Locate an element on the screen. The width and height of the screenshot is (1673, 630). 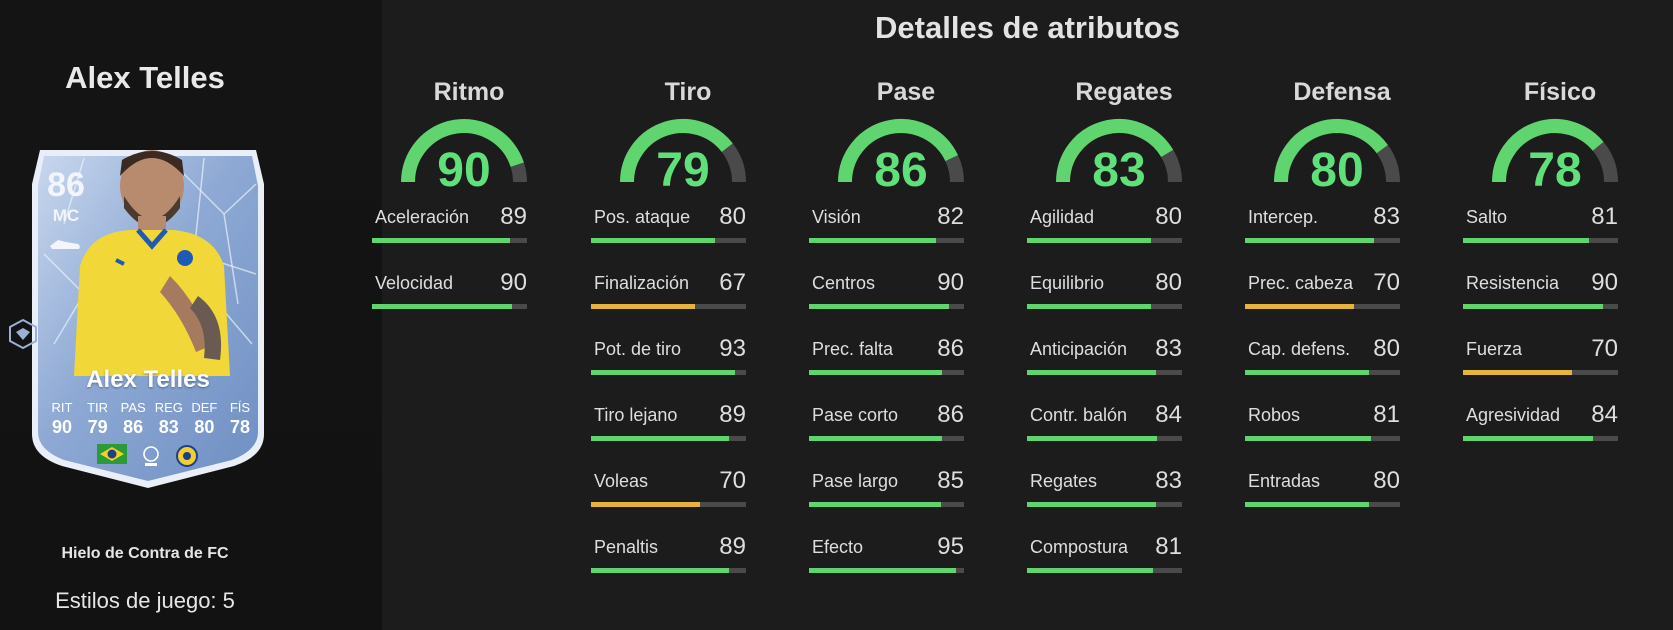
stat-label: Tiro lejano is located at coordinates (636, 415).